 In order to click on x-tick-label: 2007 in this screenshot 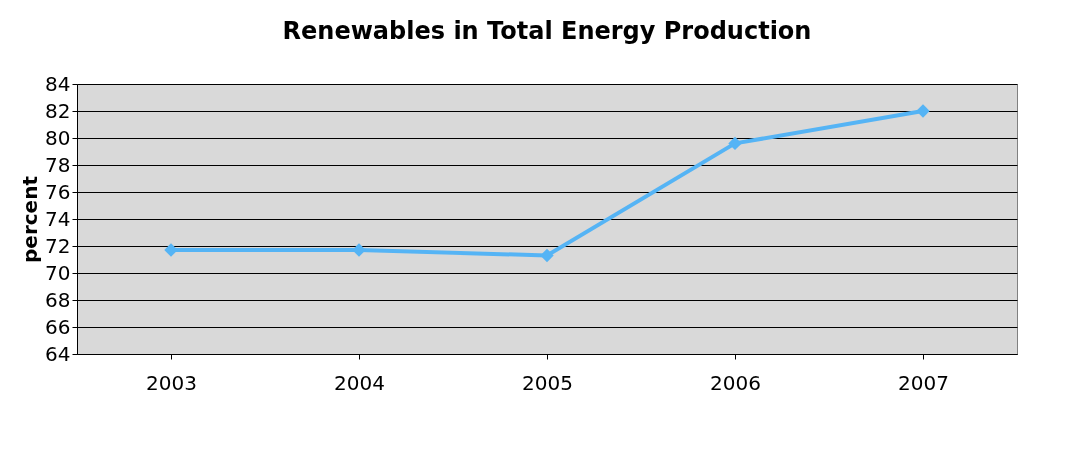, I will do `click(923, 382)`.